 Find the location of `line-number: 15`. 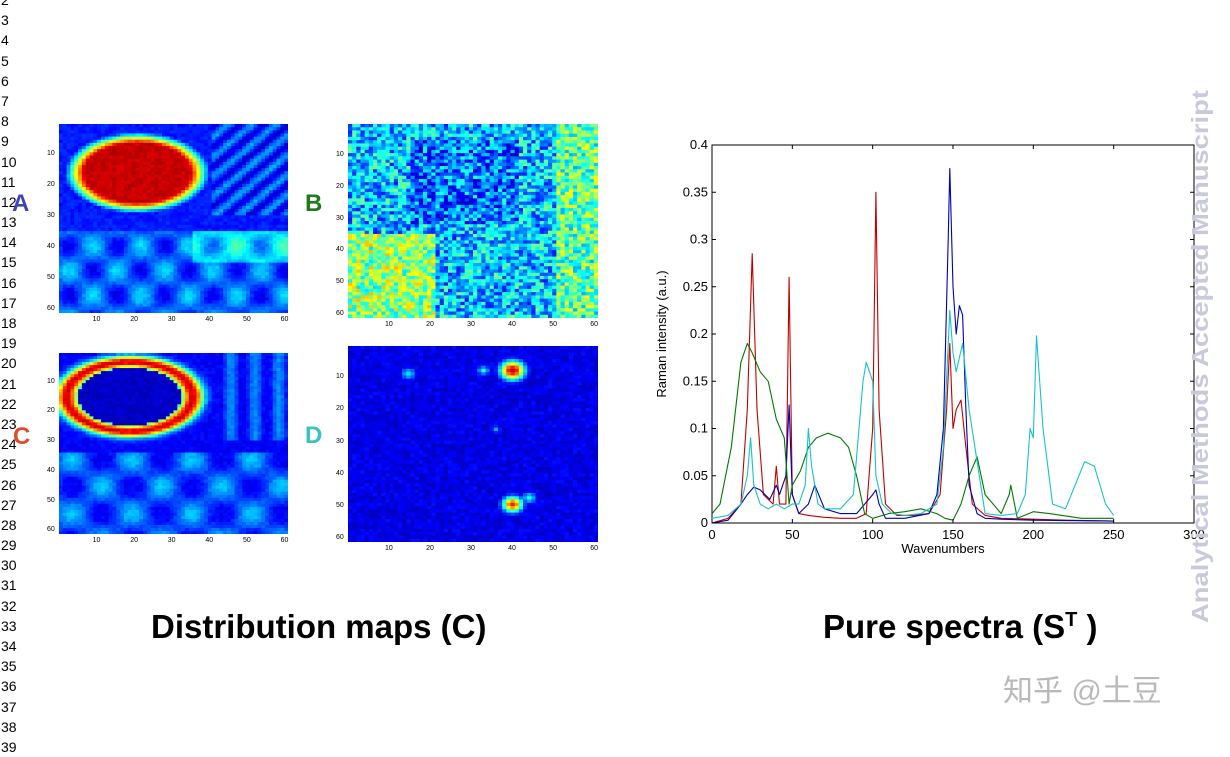

line-number: 15 is located at coordinates (12, 262).